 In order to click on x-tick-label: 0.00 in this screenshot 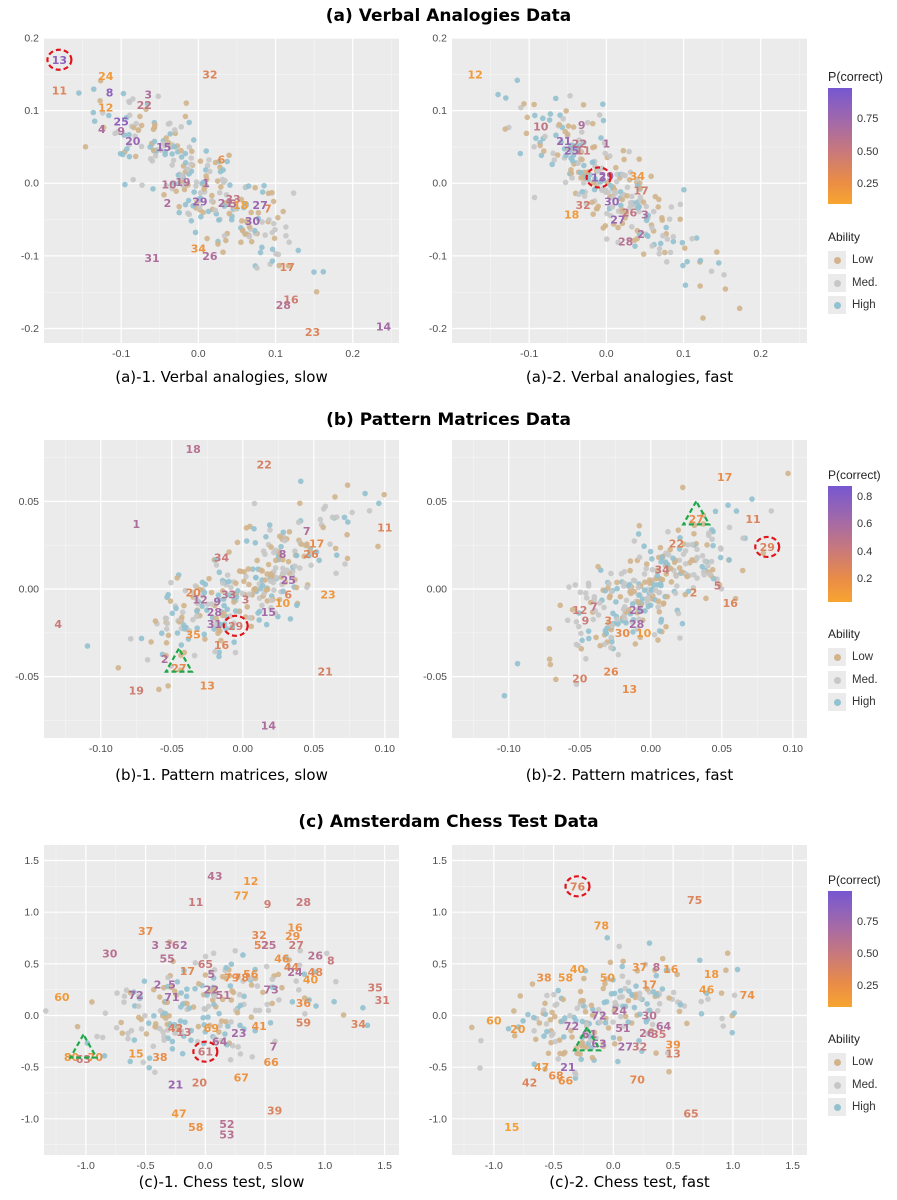, I will do `click(651, 749)`.